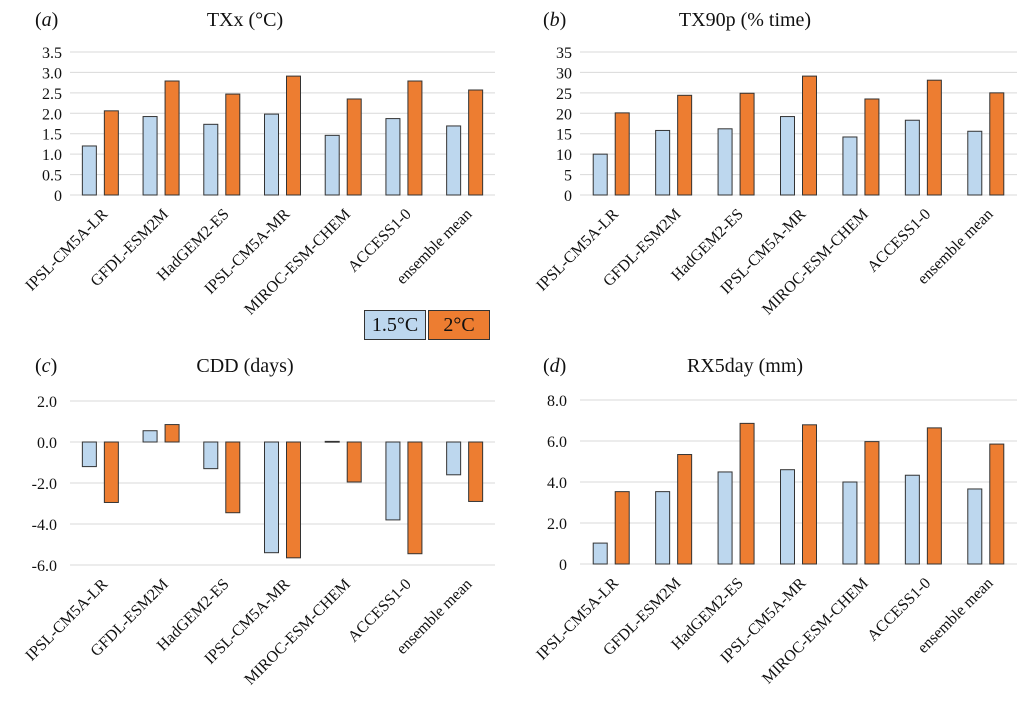  Describe the element at coordinates (44, 566) in the screenshot. I see `y-tick-label: -6.0` at that location.